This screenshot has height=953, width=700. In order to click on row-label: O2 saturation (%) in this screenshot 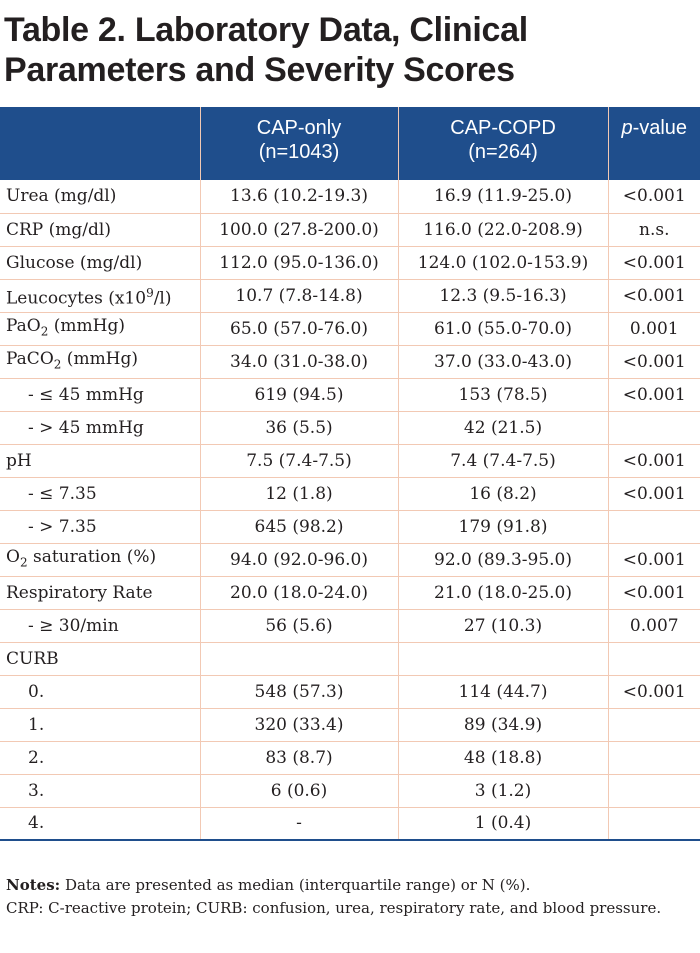, I will do `click(100, 559)`.